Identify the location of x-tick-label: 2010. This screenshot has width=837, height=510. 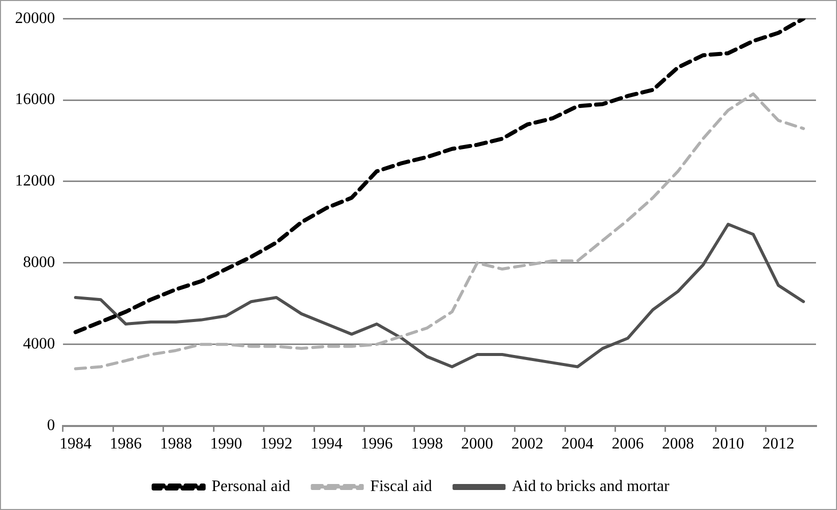
(728, 444).